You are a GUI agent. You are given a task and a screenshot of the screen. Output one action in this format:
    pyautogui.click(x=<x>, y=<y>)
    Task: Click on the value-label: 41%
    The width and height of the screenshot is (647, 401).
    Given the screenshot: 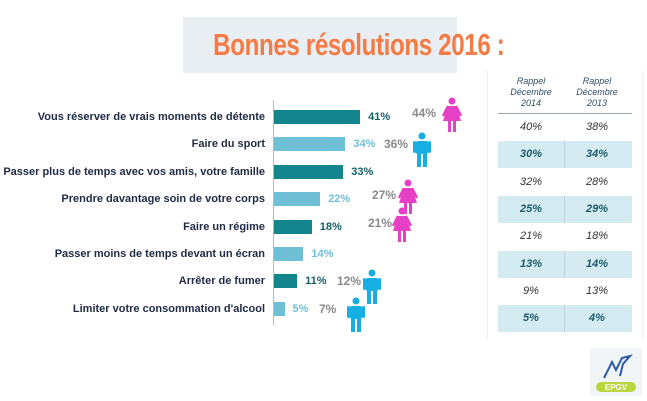 What is the action you would take?
    pyautogui.click(x=379, y=117)
    